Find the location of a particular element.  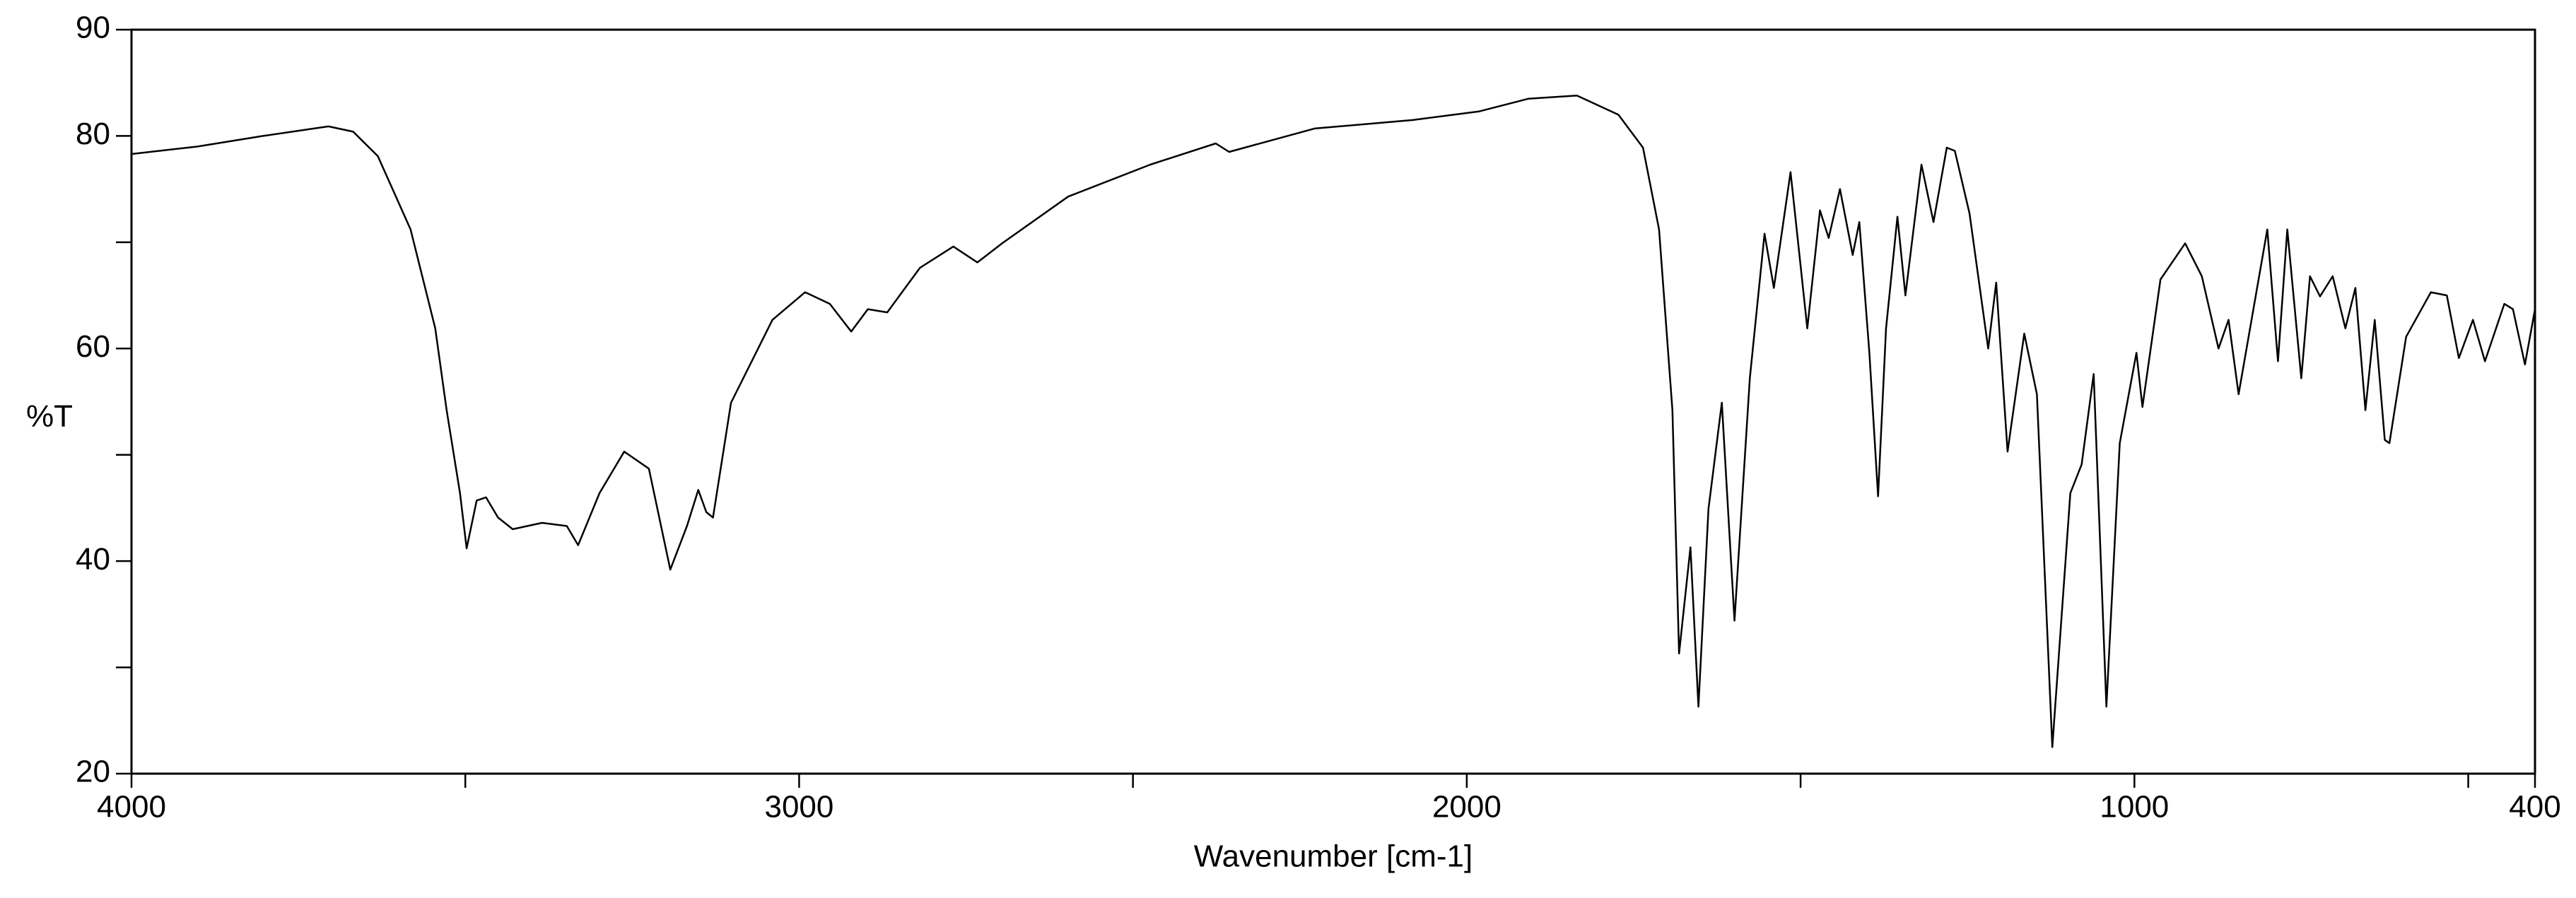

y-tick-label: 40 is located at coordinates (93, 559).